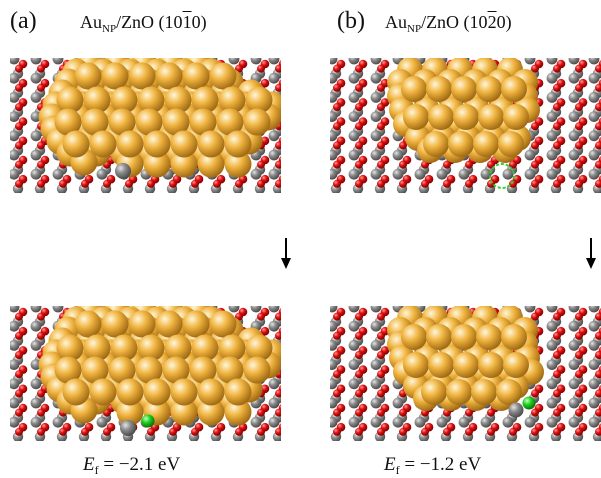 The image size is (601, 478). I want to click on panel-a-title: AuNP/ZnO (1010), so click(143, 23).